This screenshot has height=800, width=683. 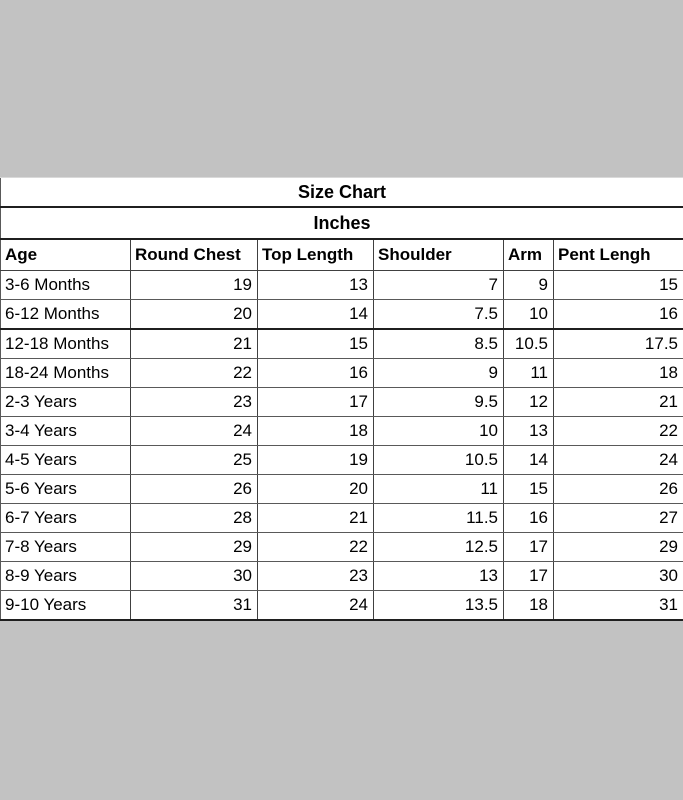 I want to click on table-row: 6-7 Years 28 21 11.5 16 27, so click(x=341, y=518).